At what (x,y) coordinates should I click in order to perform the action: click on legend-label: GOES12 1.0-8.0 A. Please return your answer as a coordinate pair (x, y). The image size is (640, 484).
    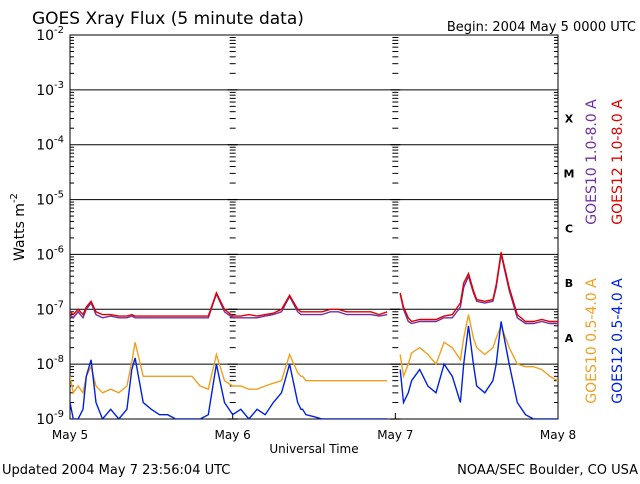
    Looking at the image, I should click on (618, 162).